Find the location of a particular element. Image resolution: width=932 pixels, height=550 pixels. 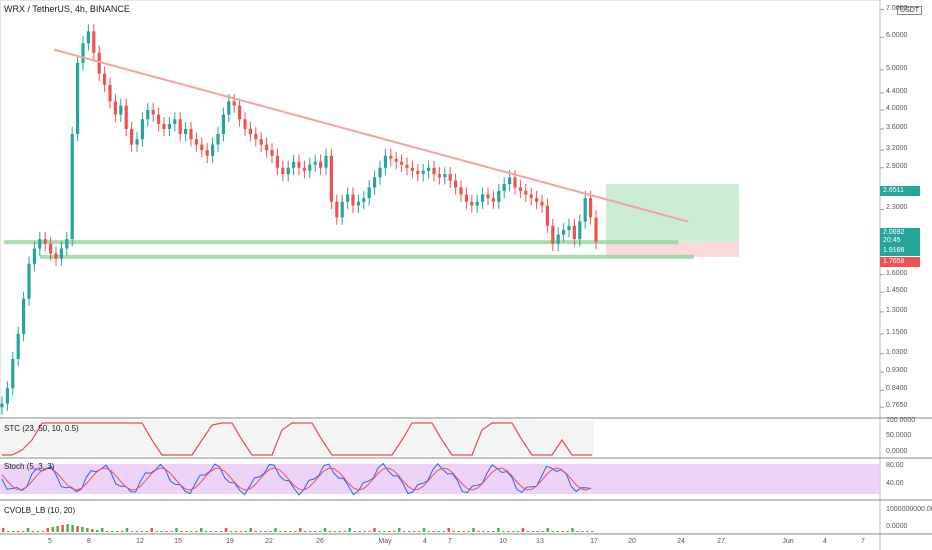

date-tick-label: May is located at coordinates (385, 541).